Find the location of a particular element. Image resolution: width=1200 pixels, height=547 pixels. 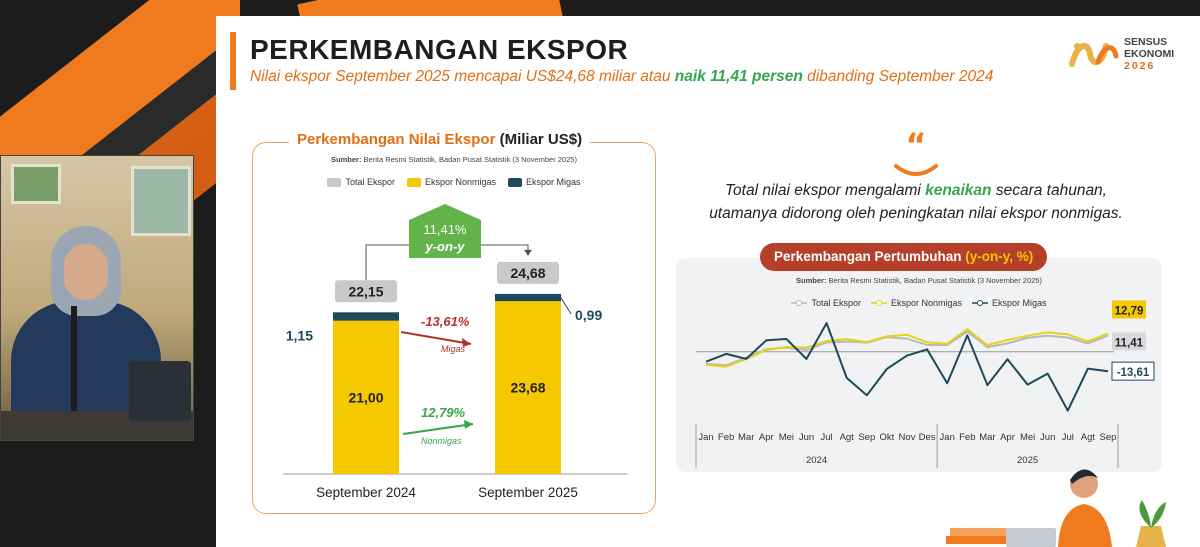

end-label-migas: -13,61 is located at coordinates (1133, 373).